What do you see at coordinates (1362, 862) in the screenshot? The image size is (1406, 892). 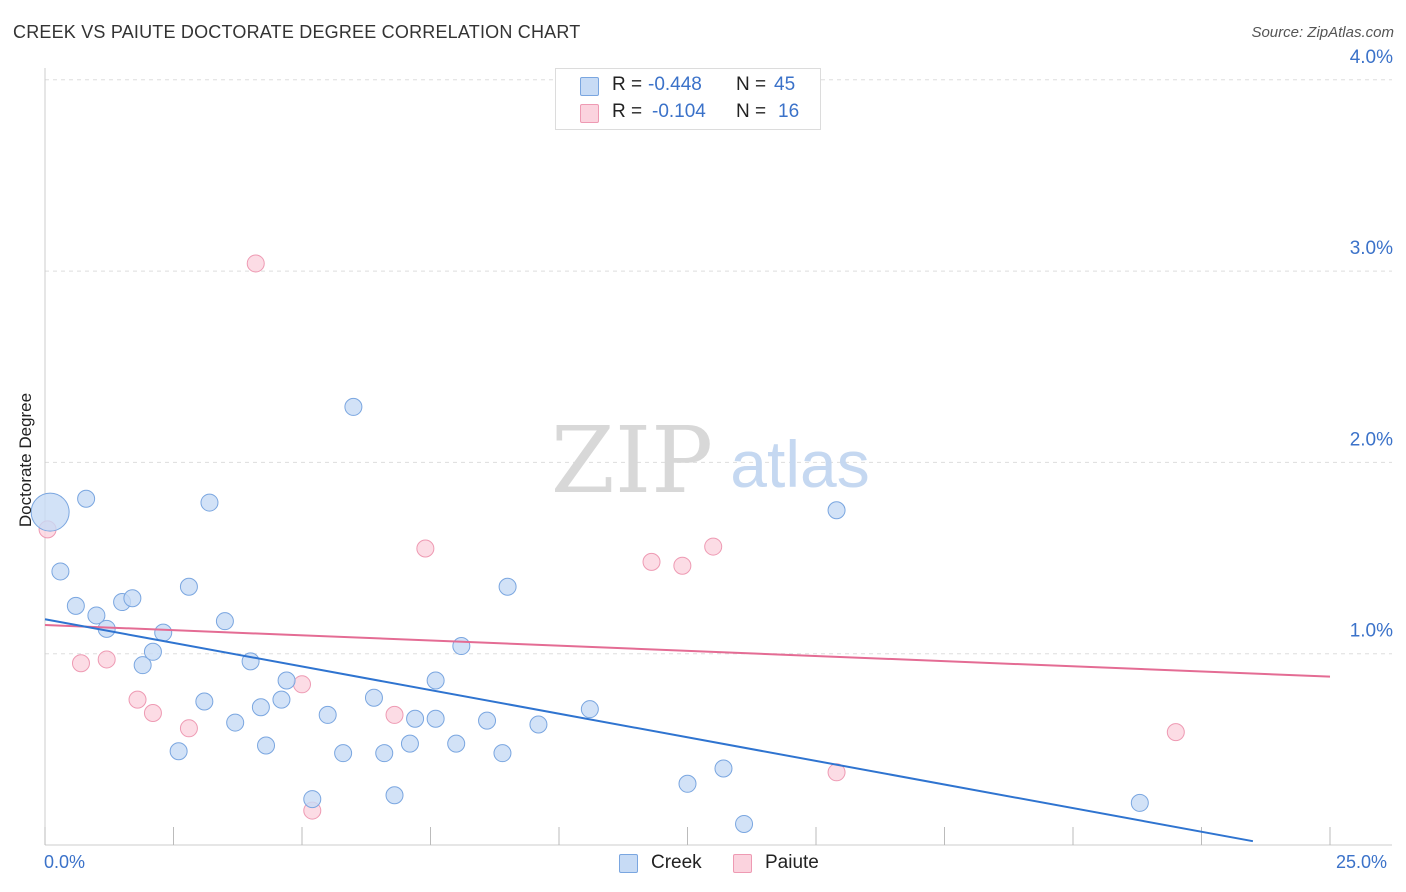 I see `x-tick-max: 25.0%` at bounding box center [1362, 862].